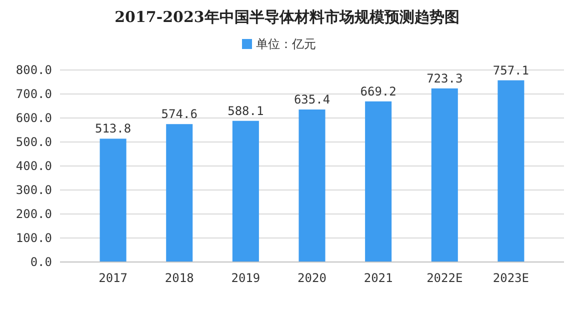 This screenshot has width=574, height=327. What do you see at coordinates (511, 278) in the screenshot?
I see `x-tick-label: 2023E` at bounding box center [511, 278].